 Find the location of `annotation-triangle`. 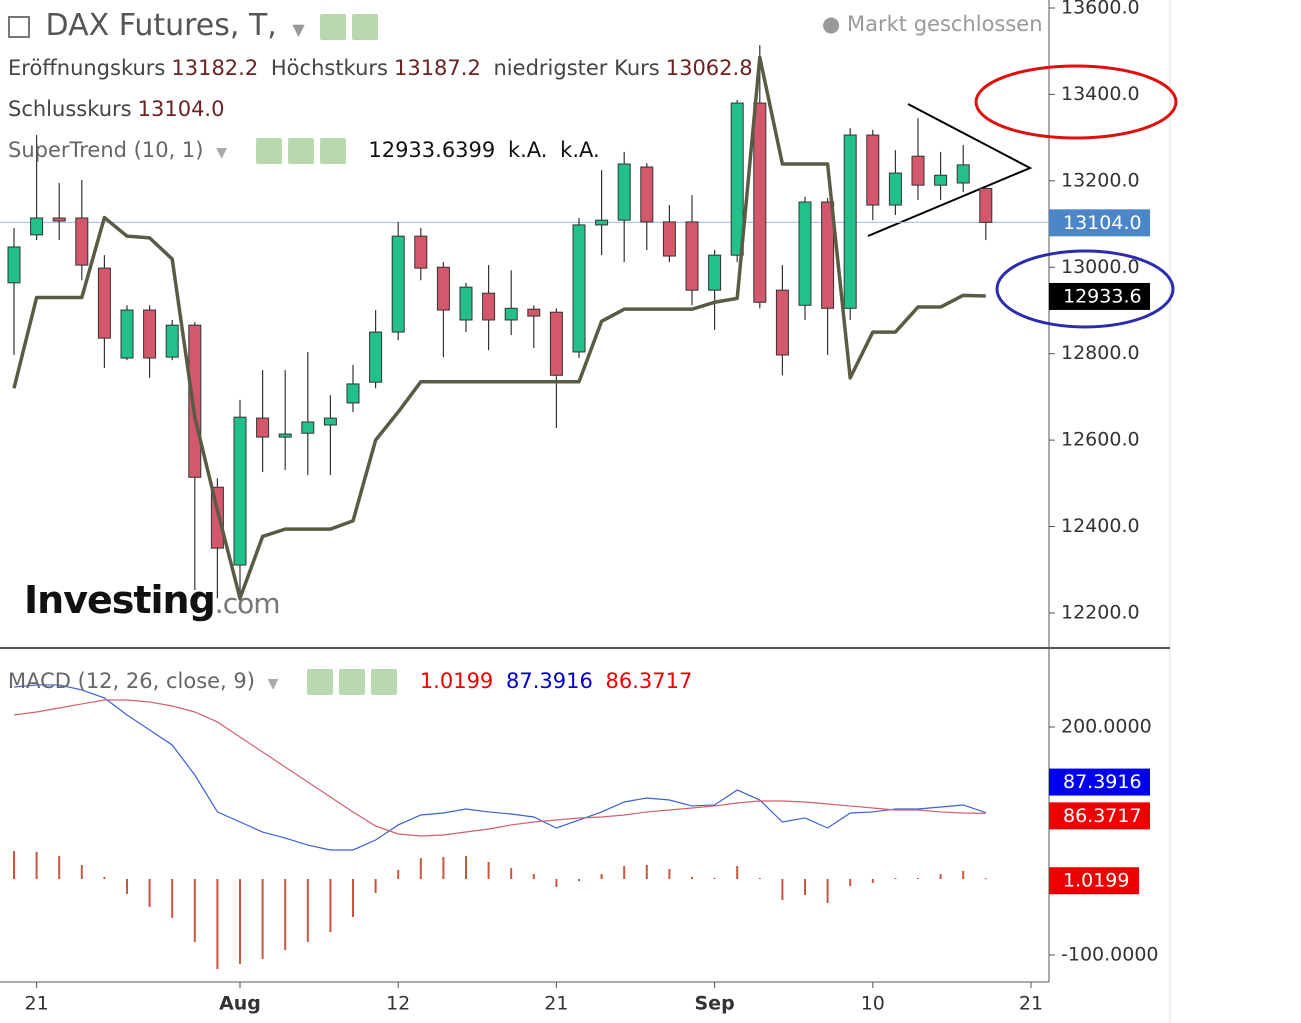

annotation-triangle is located at coordinates (950, 170).